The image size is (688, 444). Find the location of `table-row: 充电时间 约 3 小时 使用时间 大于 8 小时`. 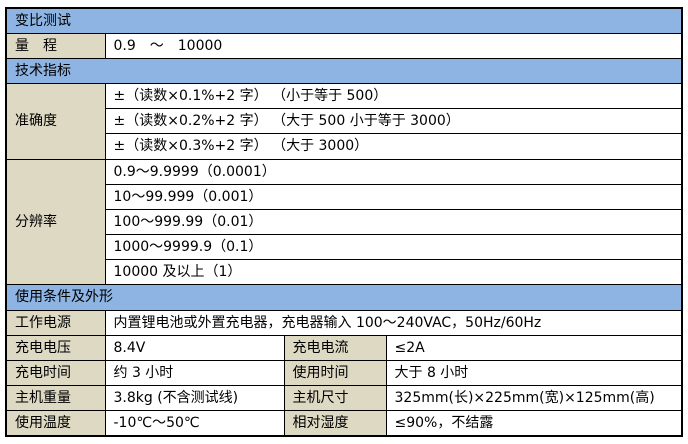

table-row: 充电时间 约 3 小时 使用时间 大于 8 小时 is located at coordinates (344, 373).